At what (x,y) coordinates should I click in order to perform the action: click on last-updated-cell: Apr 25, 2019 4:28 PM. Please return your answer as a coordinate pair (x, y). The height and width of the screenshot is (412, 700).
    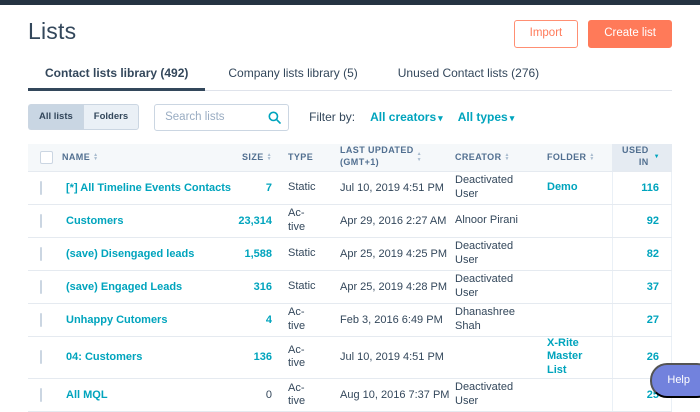
    Looking at the image, I should click on (394, 286).